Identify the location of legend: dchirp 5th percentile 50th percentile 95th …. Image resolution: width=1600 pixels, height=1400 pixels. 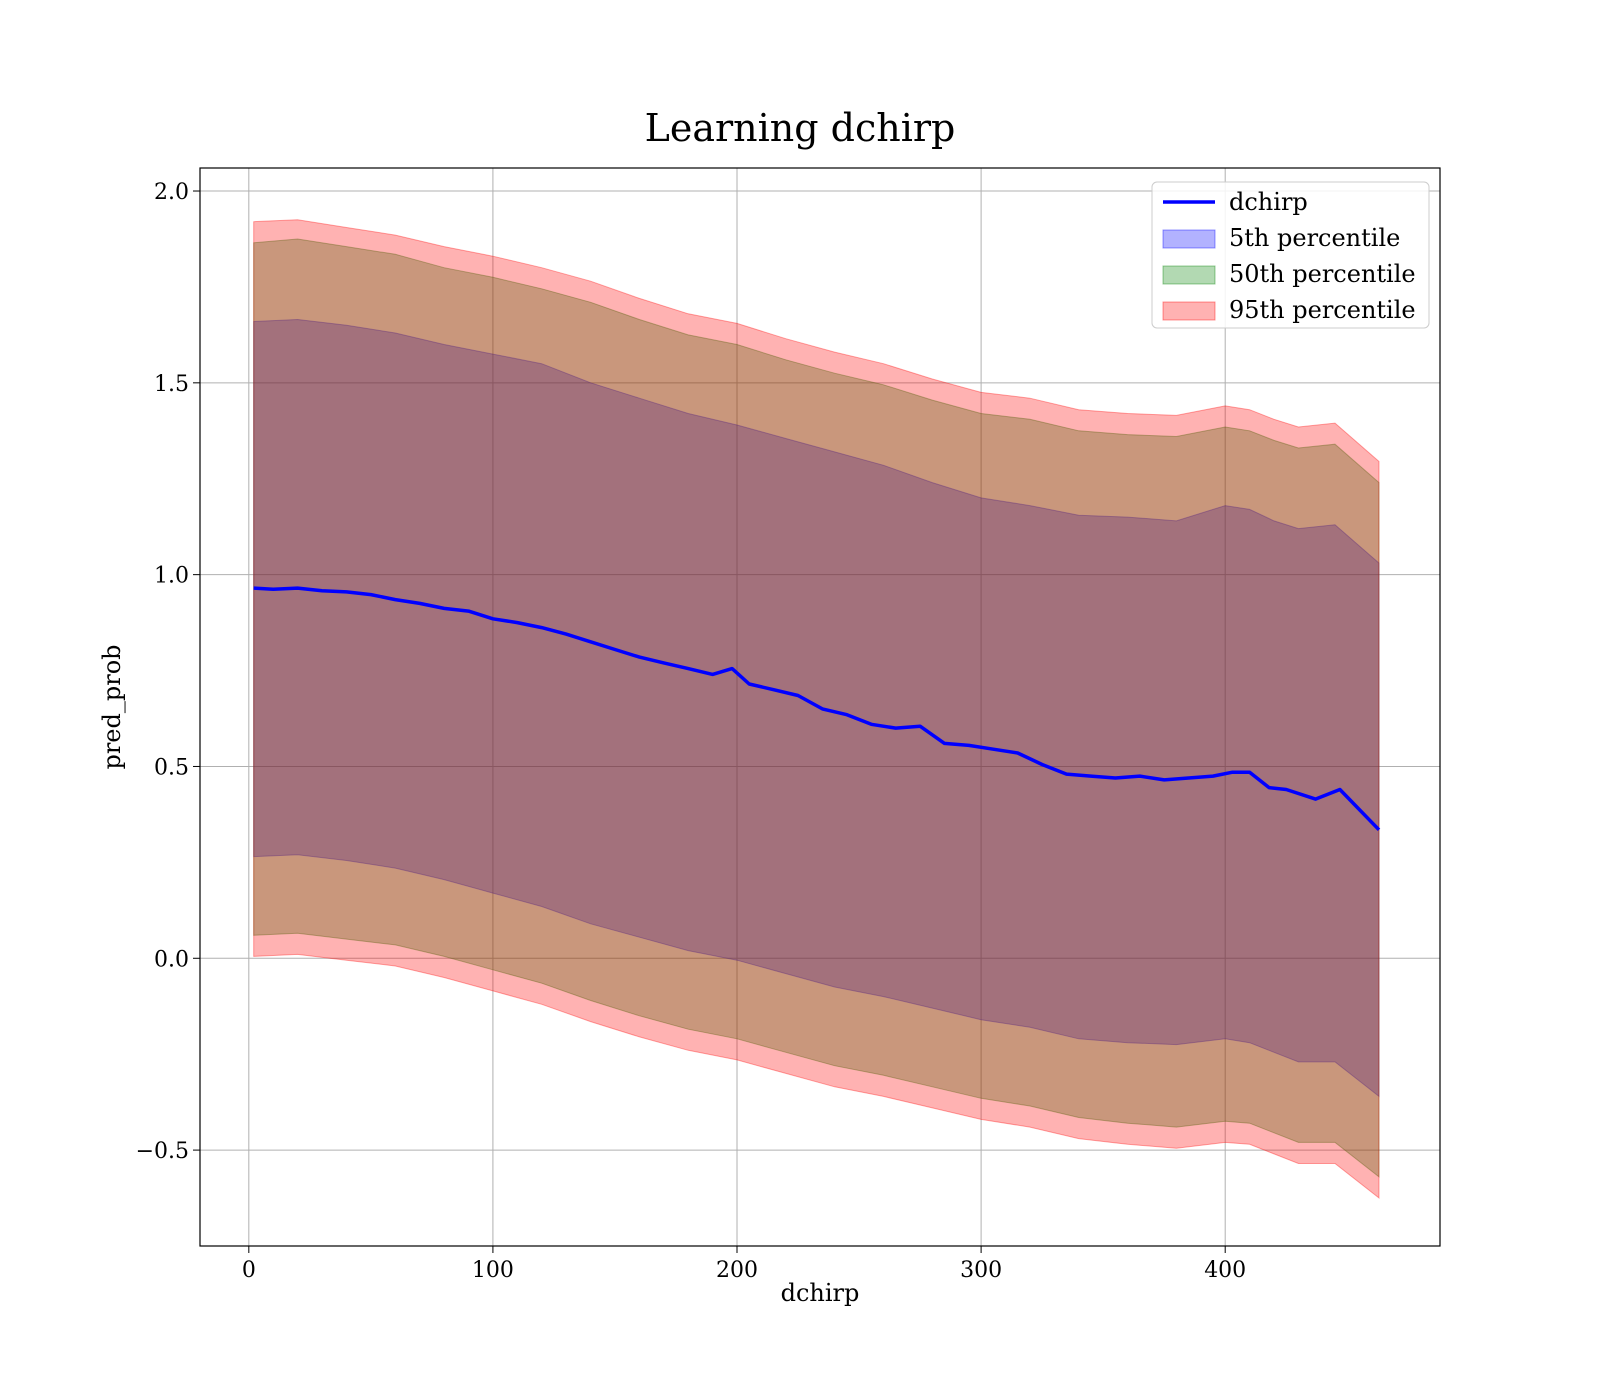
(1290, 255).